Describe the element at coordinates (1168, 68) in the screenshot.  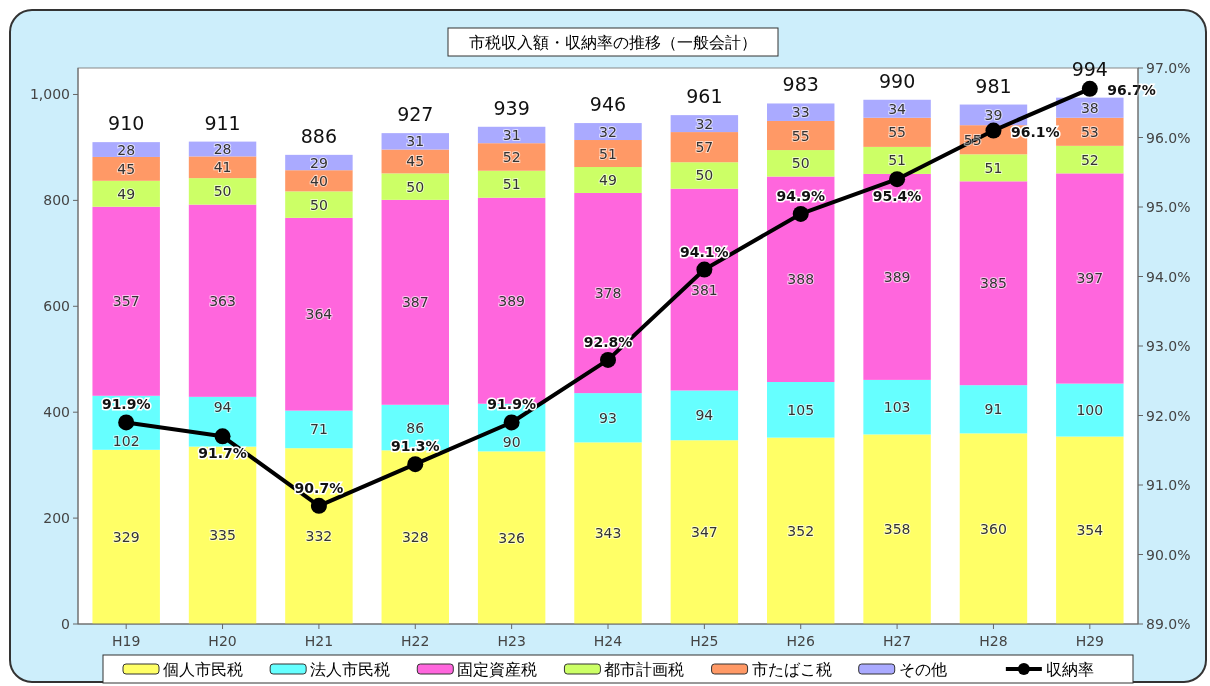
I see `y2-tick-label: 97.0%` at that location.